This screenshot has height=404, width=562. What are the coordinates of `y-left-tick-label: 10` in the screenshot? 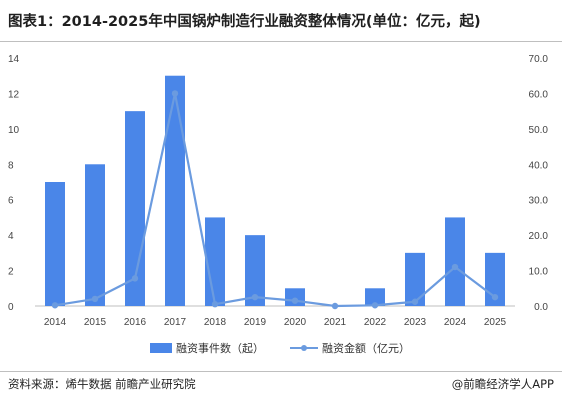 It's located at (14, 130).